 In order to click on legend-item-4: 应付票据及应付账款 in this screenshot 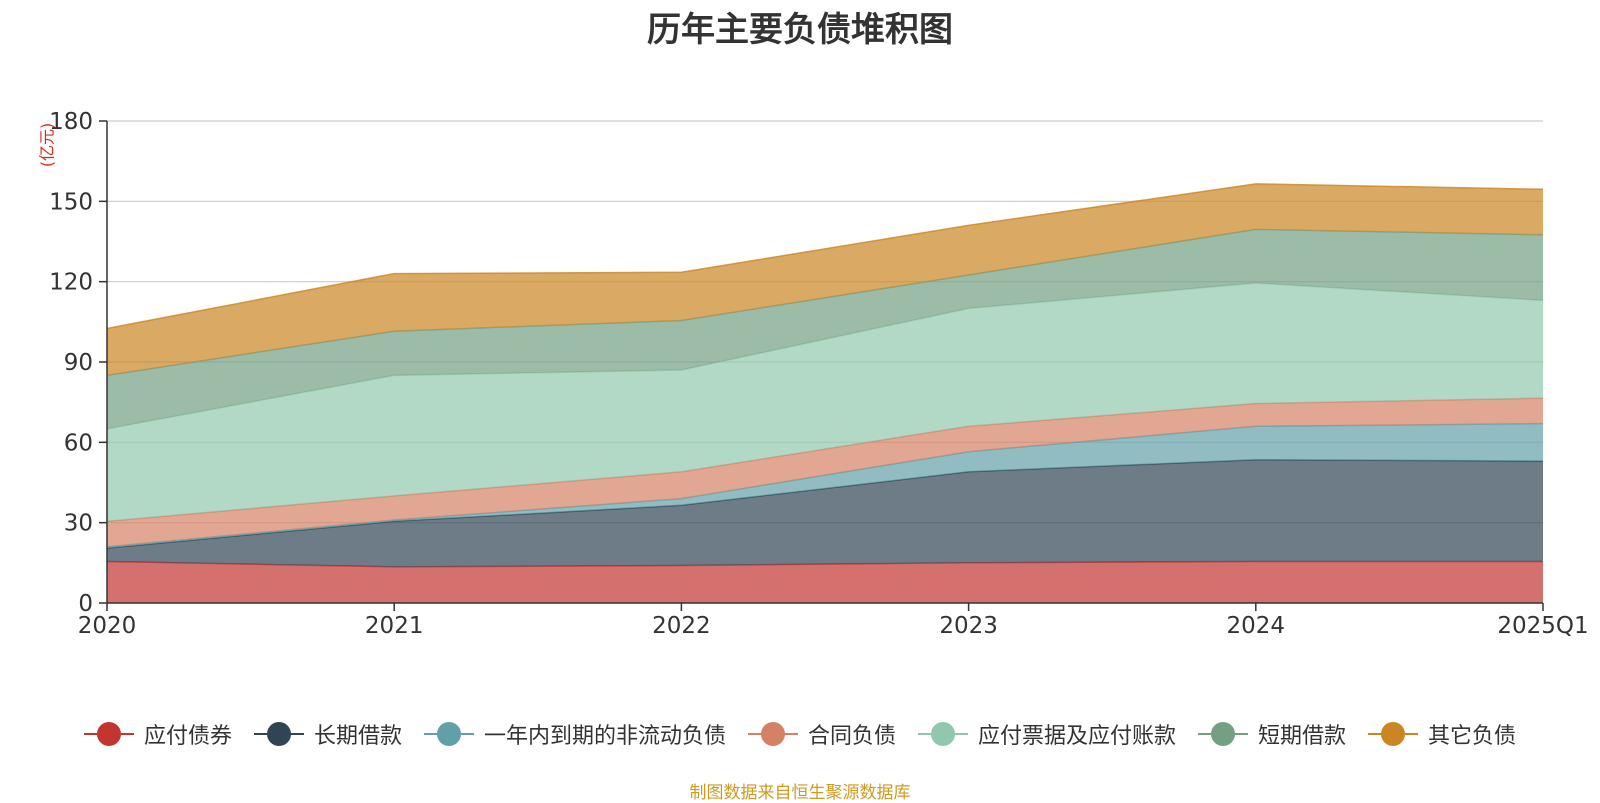, I will do `click(1047, 734)`.